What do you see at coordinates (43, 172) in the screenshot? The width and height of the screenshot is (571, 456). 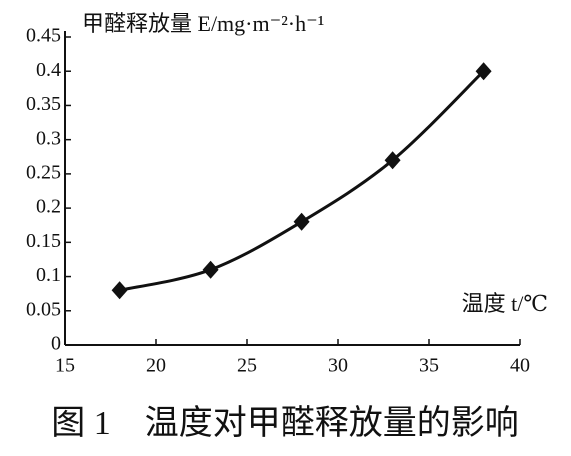 I see `y-tick-label: 0.25` at bounding box center [43, 172].